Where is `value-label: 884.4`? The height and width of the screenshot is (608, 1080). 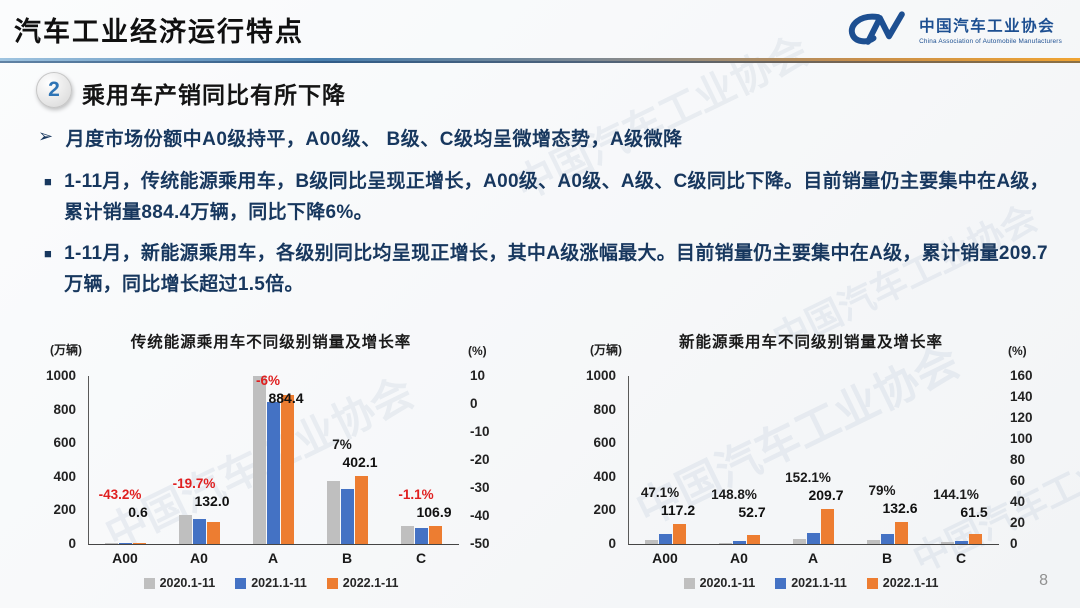
value-label: 884.4 is located at coordinates (286, 398).